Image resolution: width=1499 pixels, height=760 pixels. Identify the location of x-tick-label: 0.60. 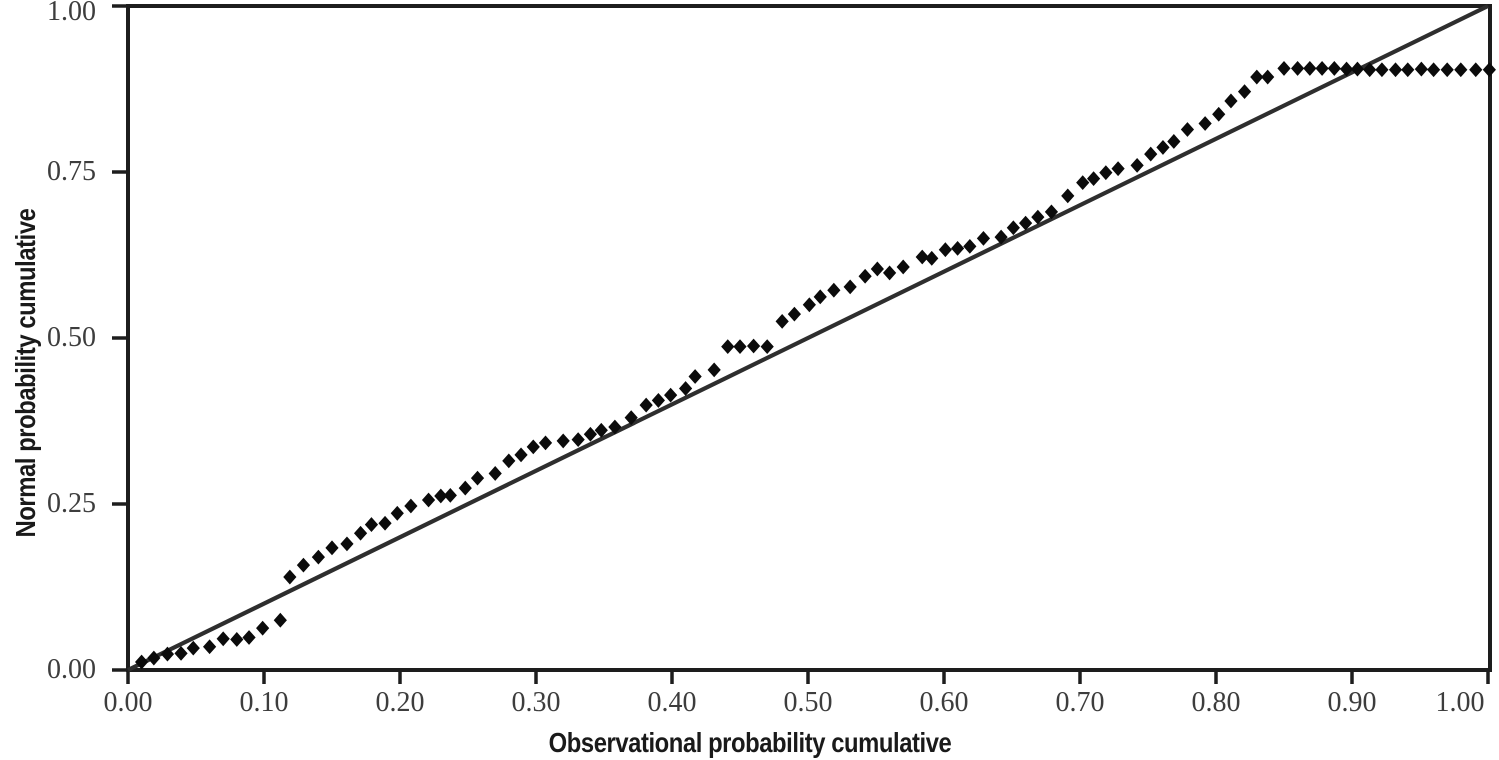
(944, 702).